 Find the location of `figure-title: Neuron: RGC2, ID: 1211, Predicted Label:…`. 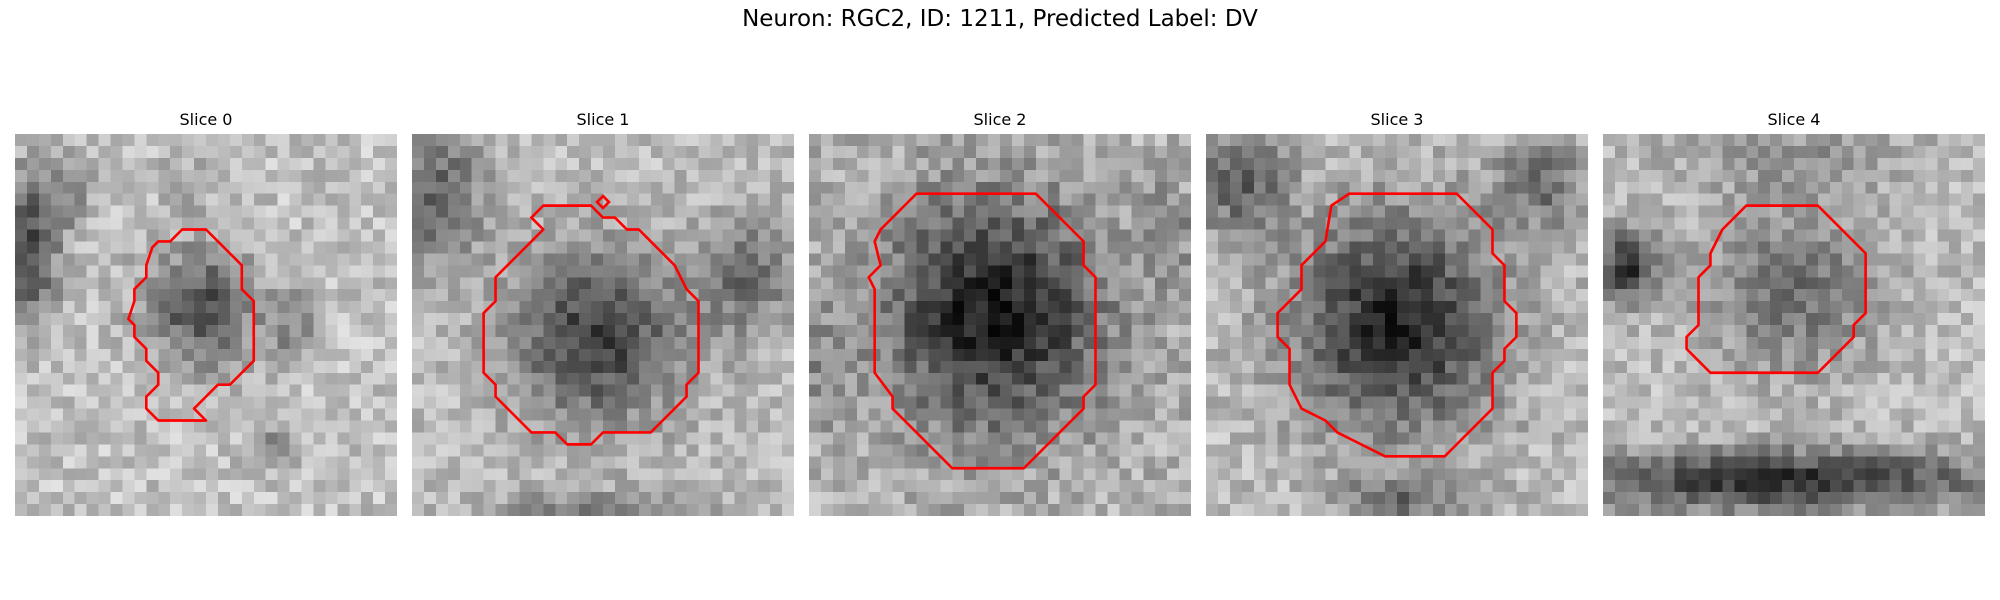

figure-title: Neuron: RGC2, ID: 1211, Predicted Label:… is located at coordinates (1000, 19).